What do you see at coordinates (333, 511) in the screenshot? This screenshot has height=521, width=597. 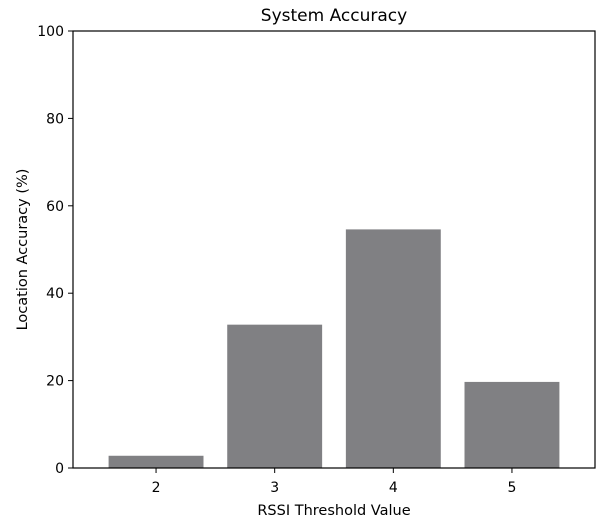 I see `x-axis-title: RSSI Threshold Value` at bounding box center [333, 511].